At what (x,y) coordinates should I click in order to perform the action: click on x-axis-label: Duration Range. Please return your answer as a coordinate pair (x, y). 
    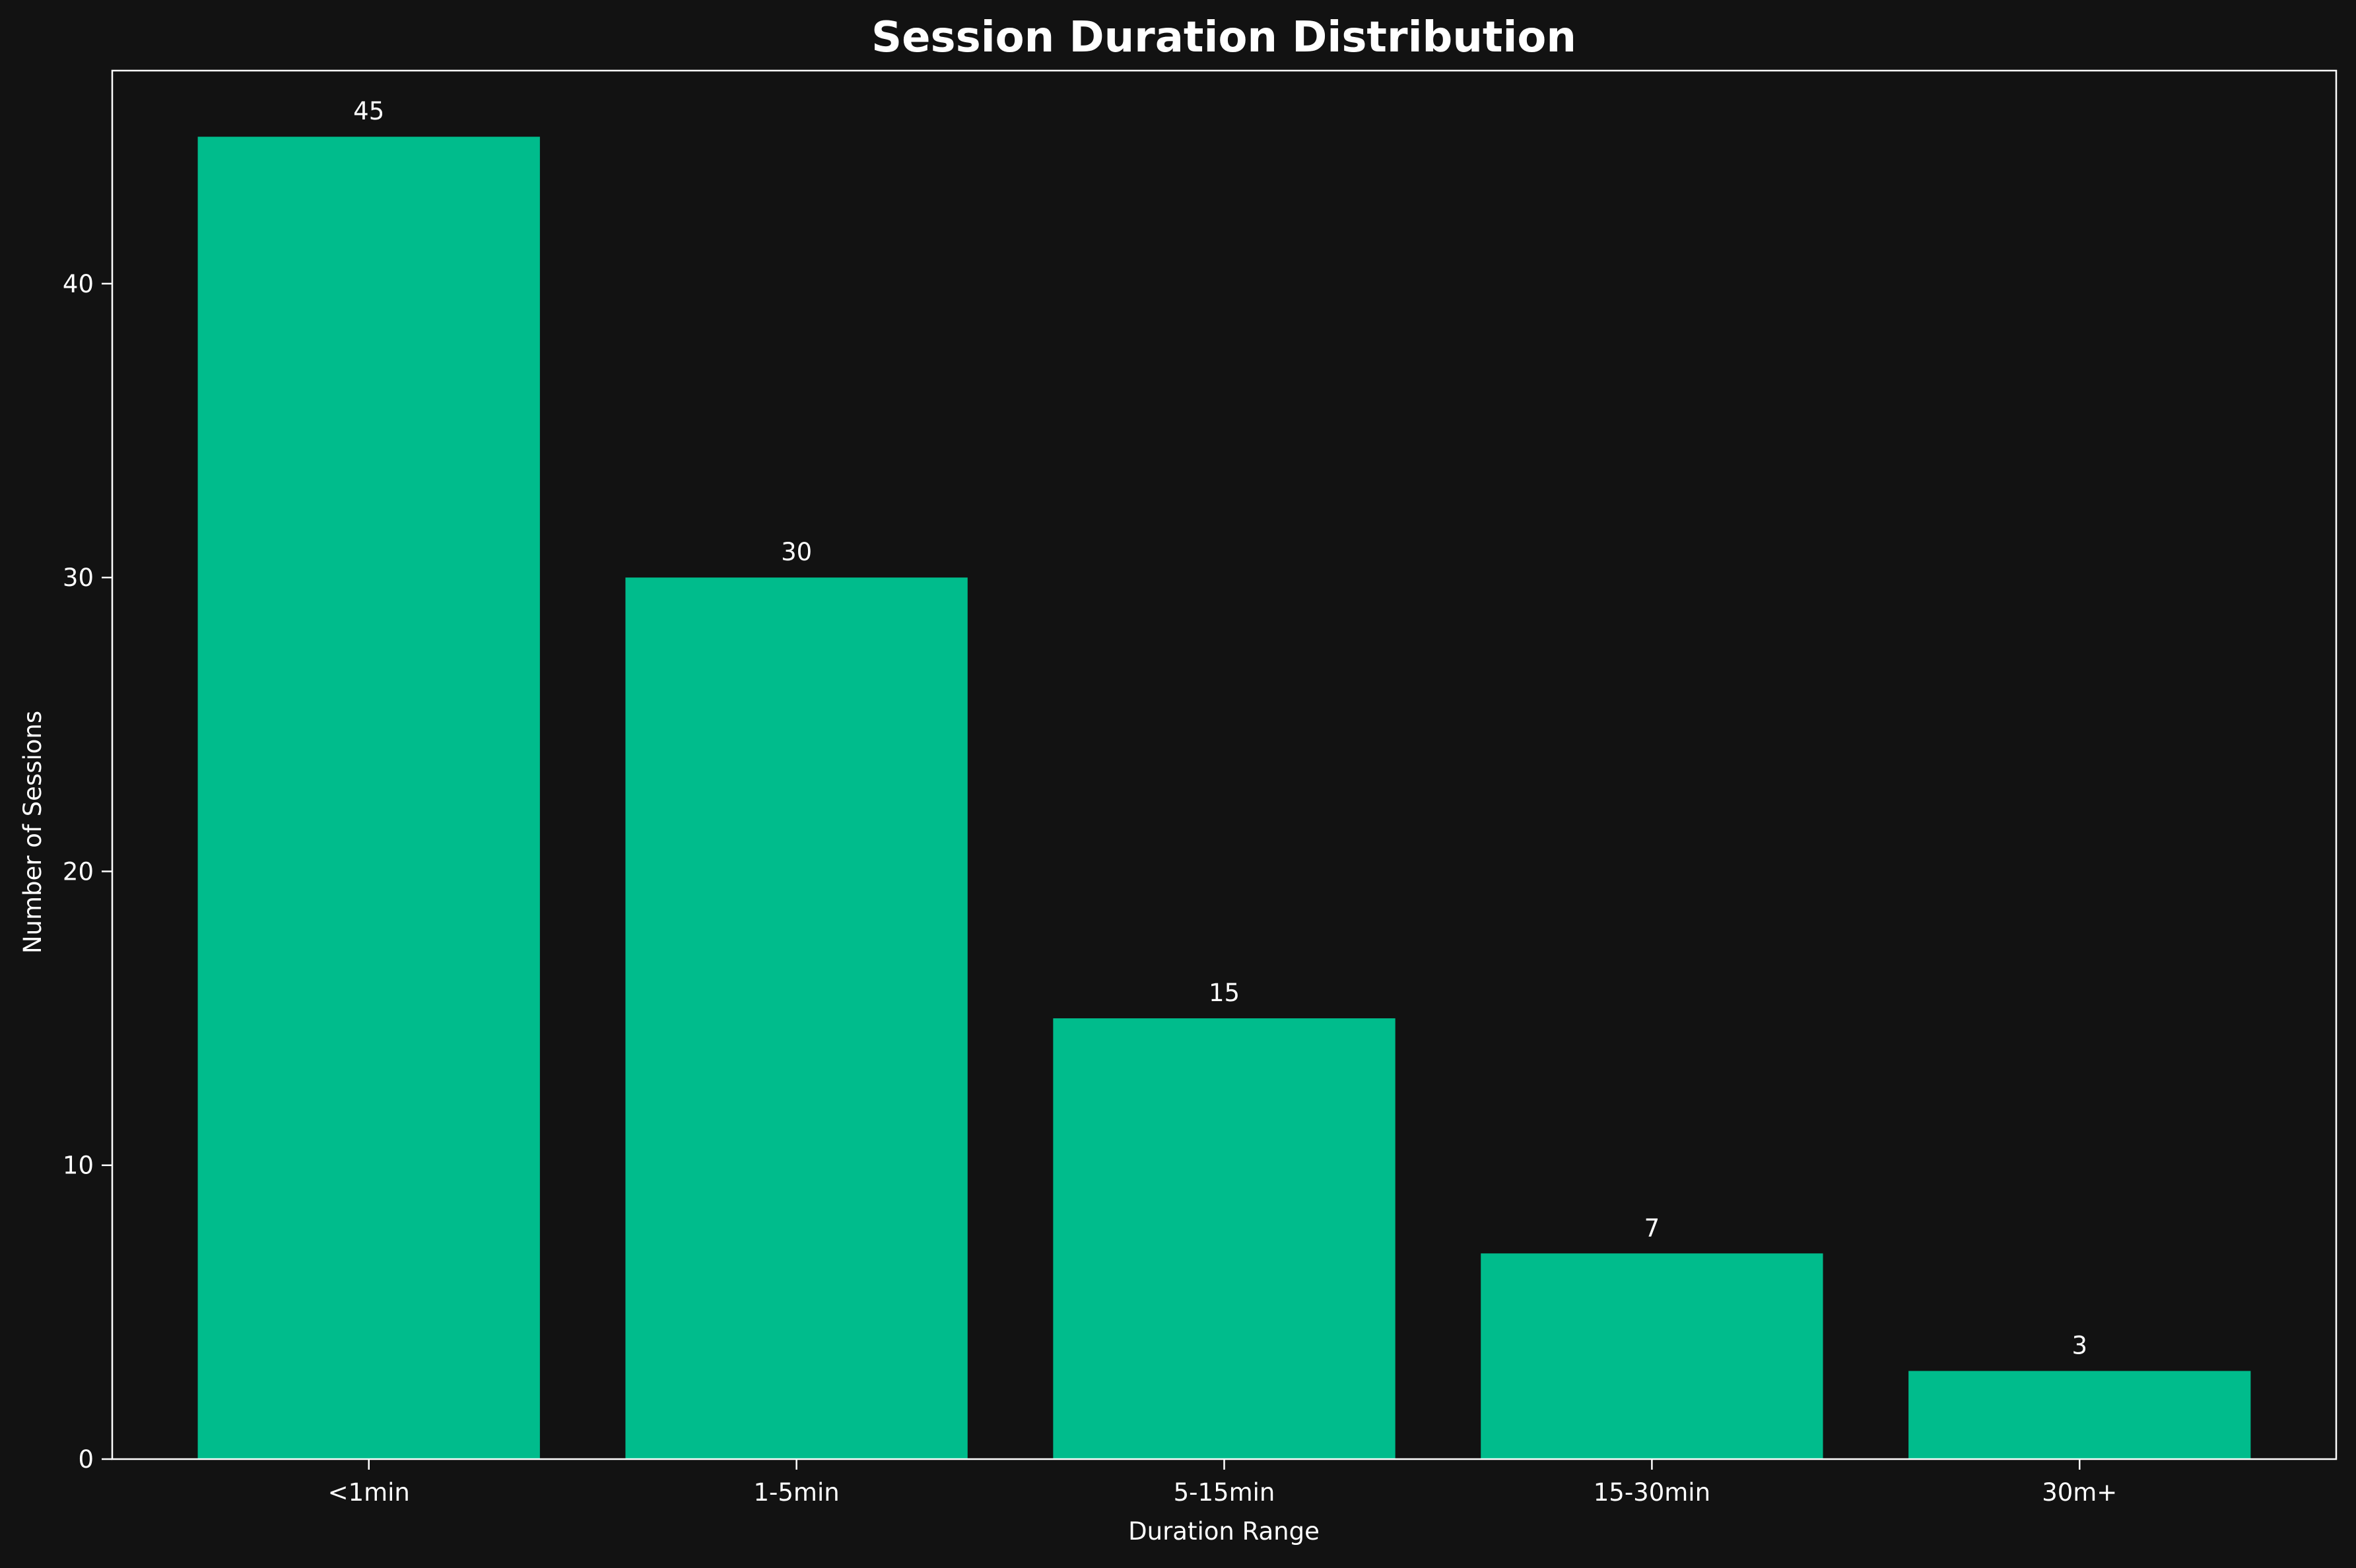
    Looking at the image, I should click on (1224, 1532).